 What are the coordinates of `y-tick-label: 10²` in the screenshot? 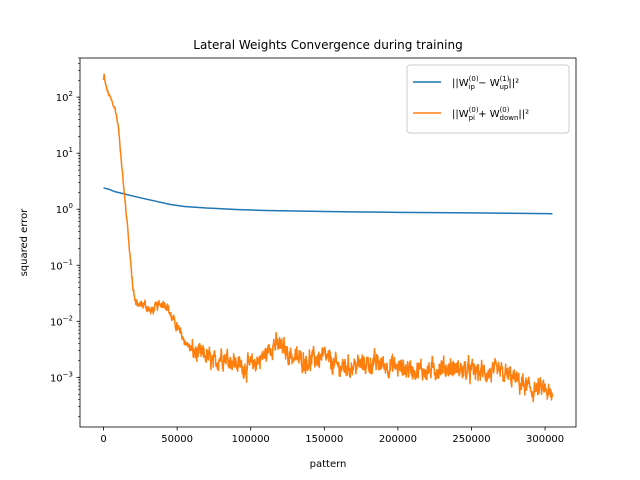 It's located at (64, 97).